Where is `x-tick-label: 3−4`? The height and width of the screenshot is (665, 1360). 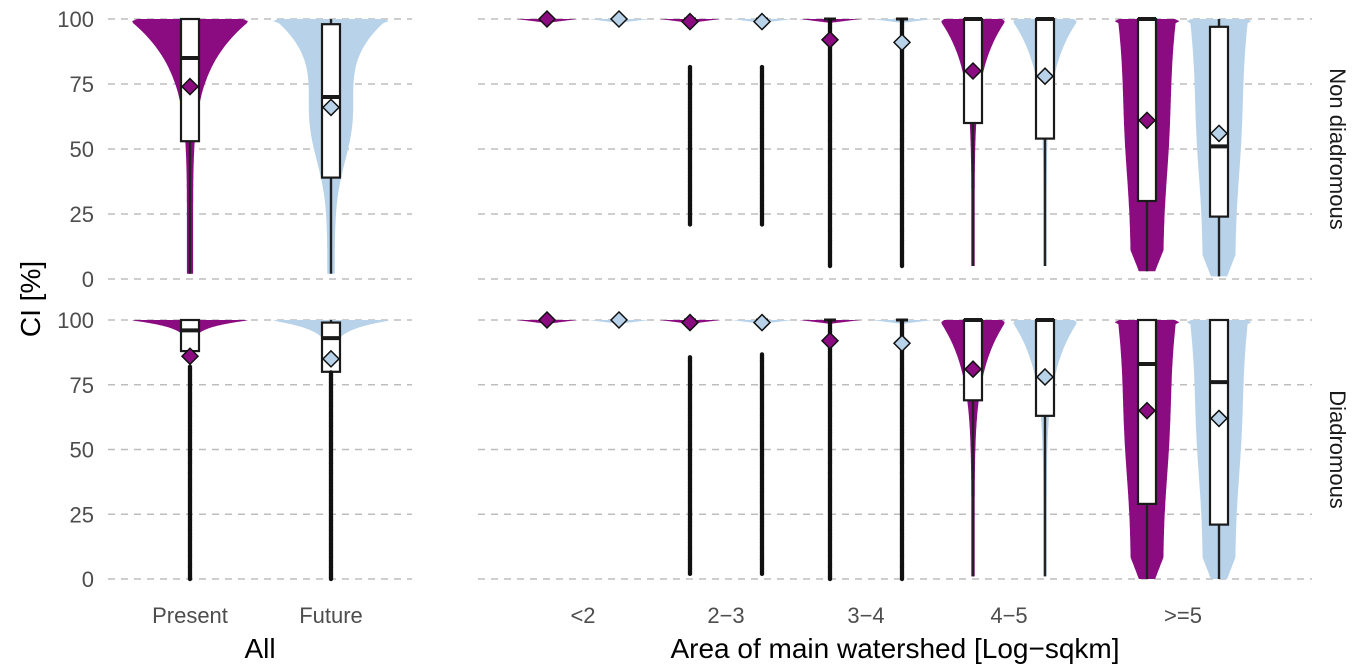 x-tick-label: 3−4 is located at coordinates (865, 615).